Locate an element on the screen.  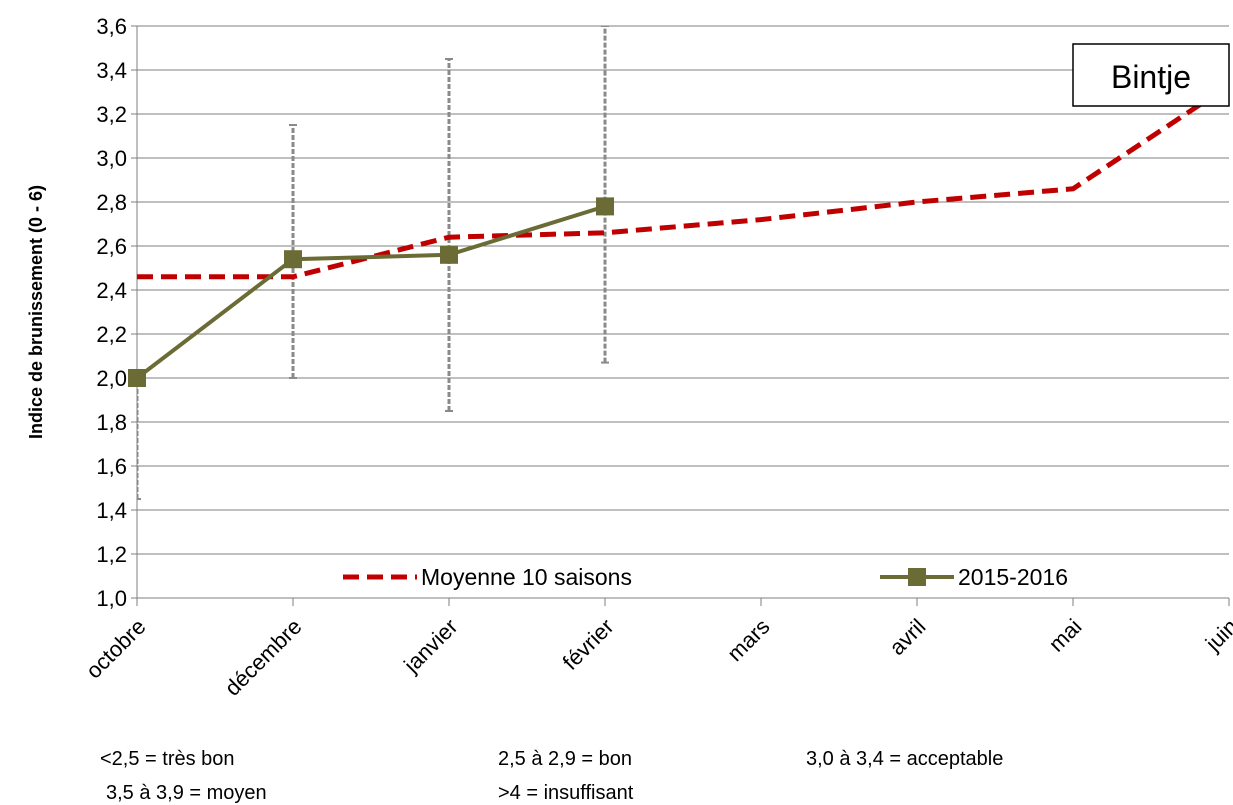
note-moyen: 3,5 à 3,9 = moyen is located at coordinates (186, 793).